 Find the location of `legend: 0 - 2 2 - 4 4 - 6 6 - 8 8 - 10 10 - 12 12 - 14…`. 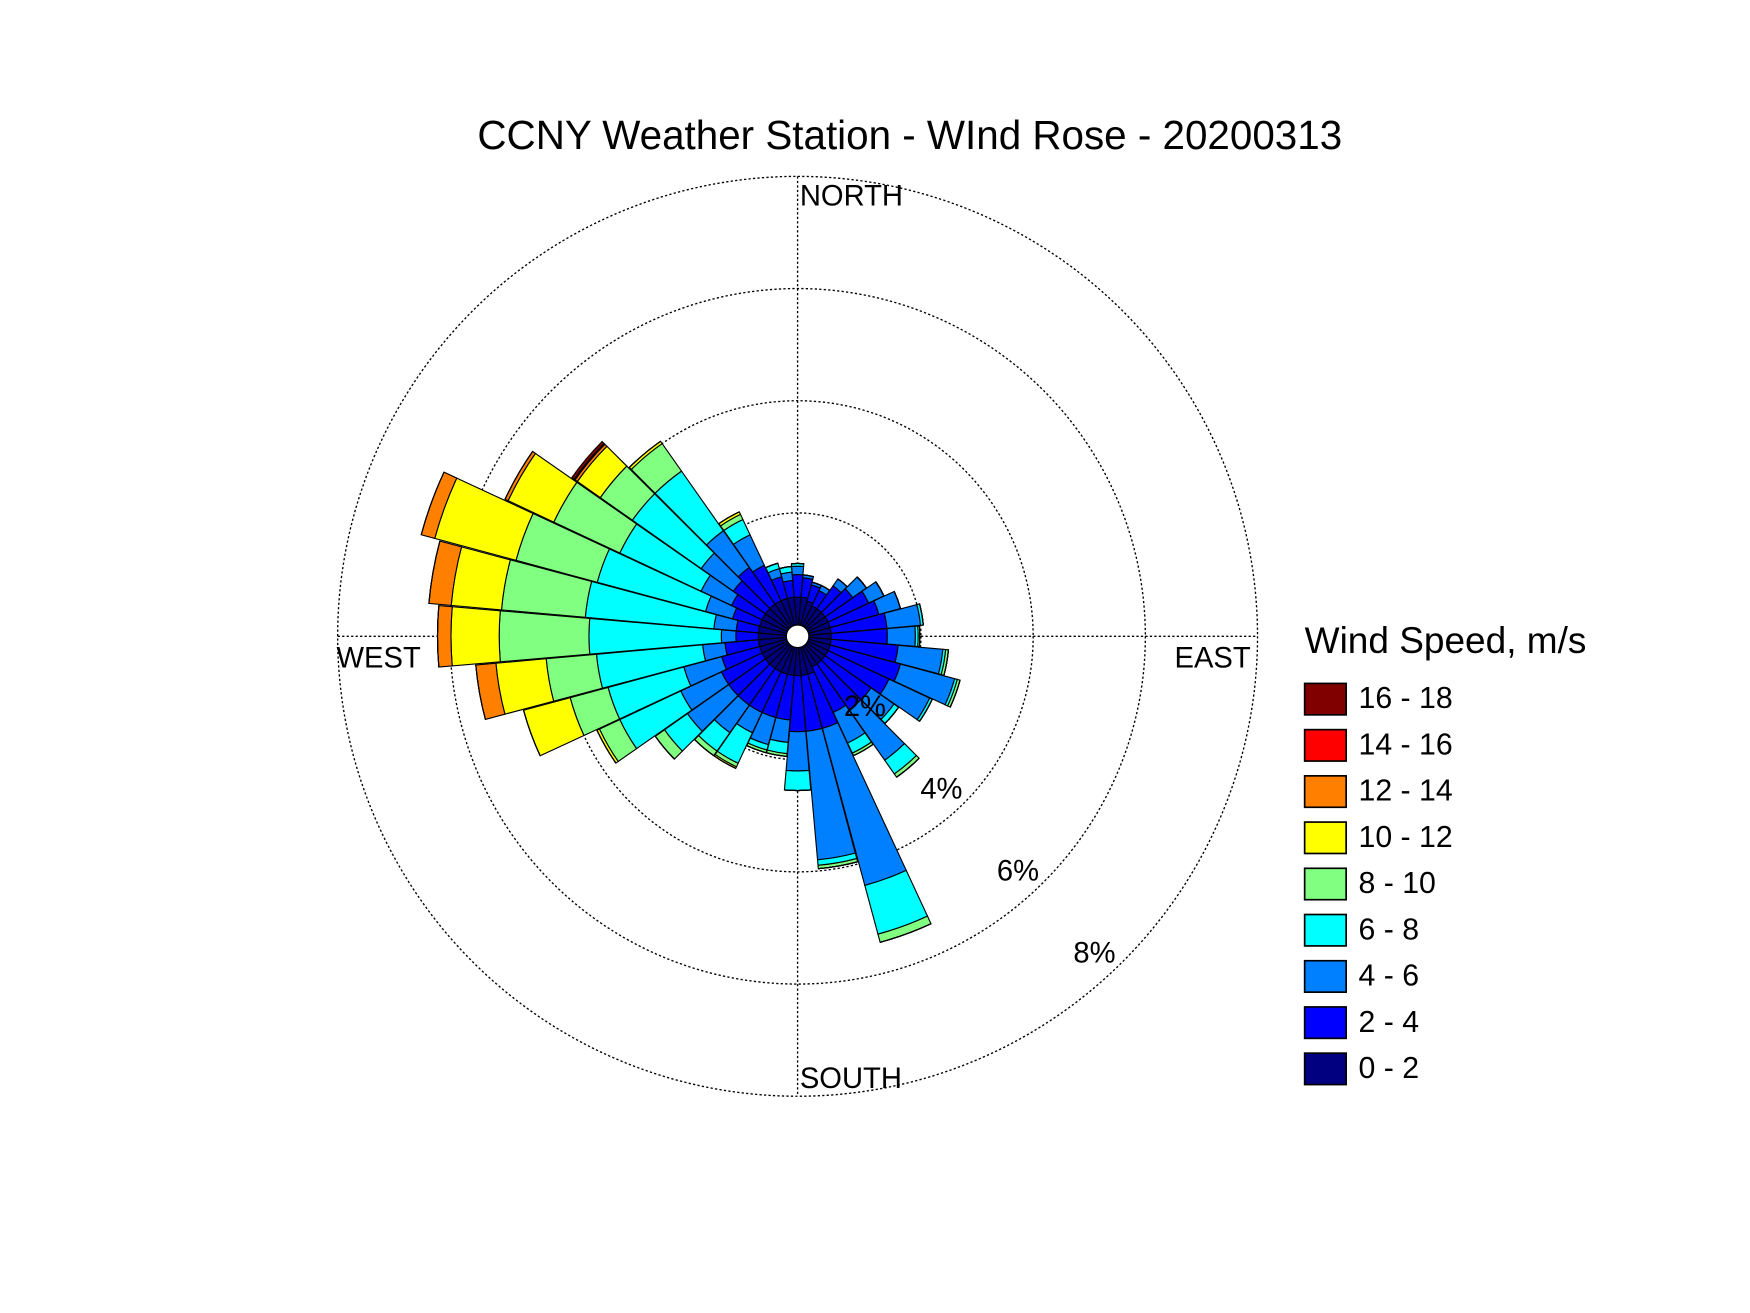

legend: 0 - 2 2 - 4 4 - 6 6 - 8 8 - 10 10 - 12 12 - 14… is located at coordinates (1378, 884).